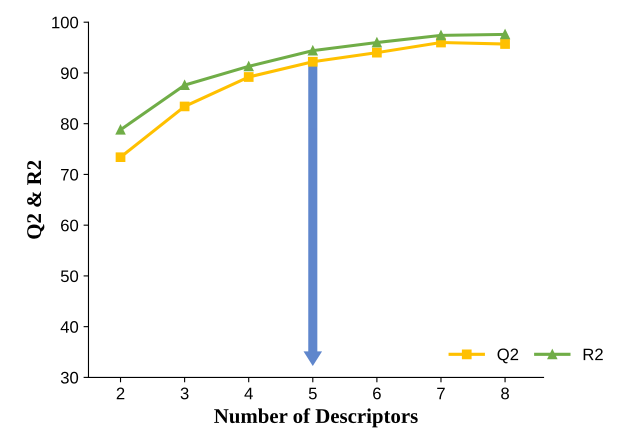 This screenshot has height=444, width=632. What do you see at coordinates (69, 276) in the screenshot?
I see `y-tick-label: 50` at bounding box center [69, 276].